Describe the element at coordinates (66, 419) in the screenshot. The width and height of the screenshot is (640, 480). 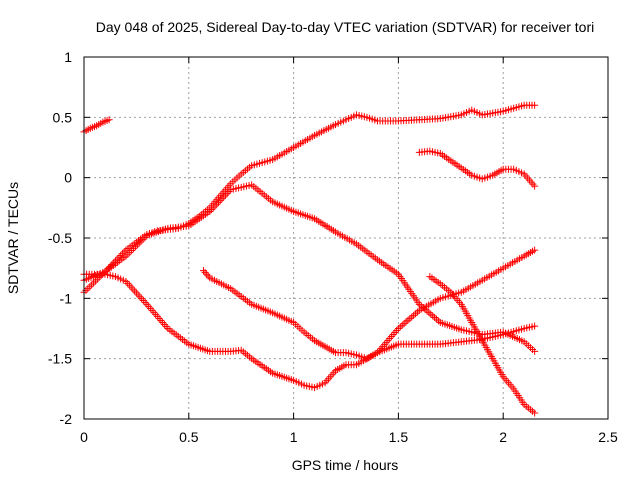
I see `y-tick-label: -2` at that location.